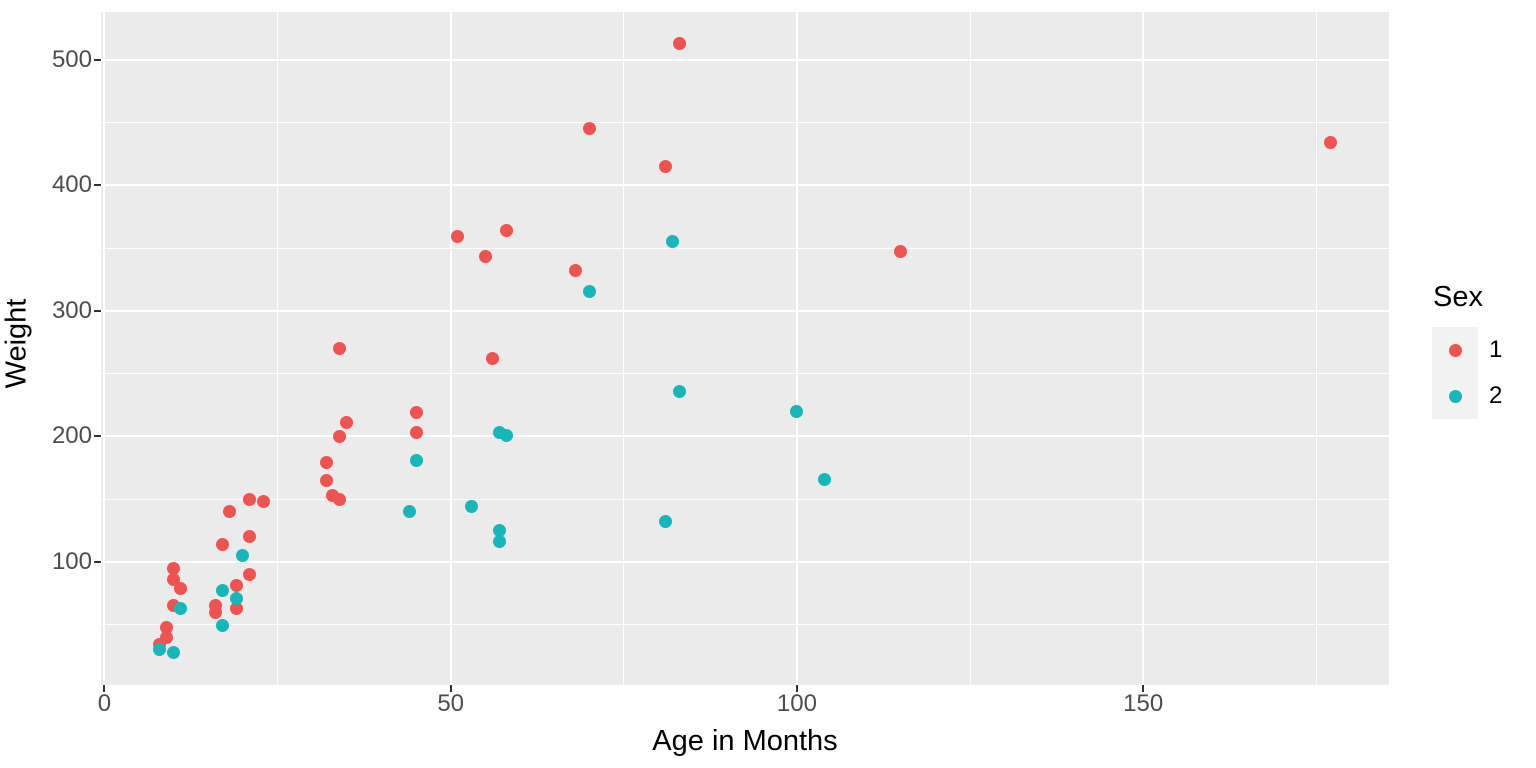 This screenshot has width=1536, height=768. I want to click on legend-entry: 1, so click(1467, 350).